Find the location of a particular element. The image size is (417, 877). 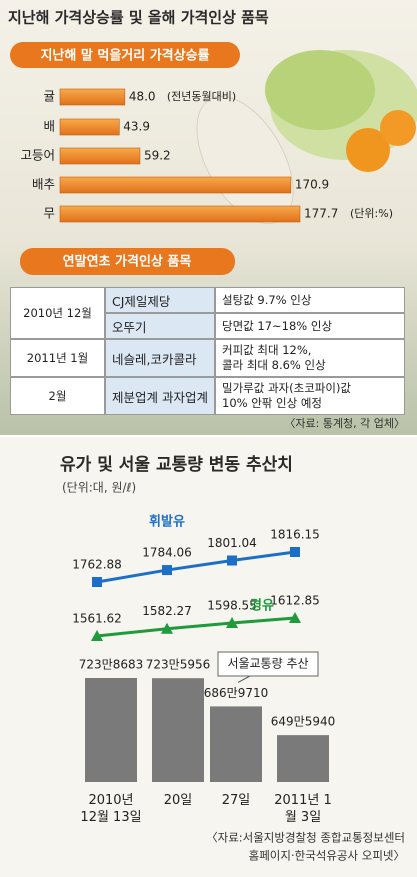

value-label: 723만5956 is located at coordinates (178, 665).